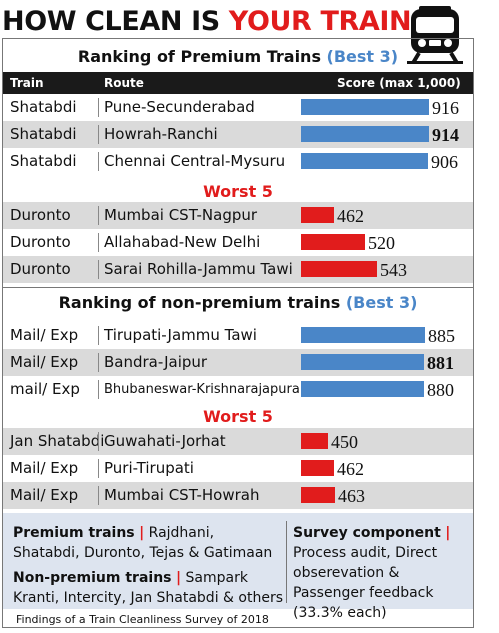  Describe the element at coordinates (180, 335) in the screenshot. I see `route-name: Tirupati-Jammu Tawi` at that location.